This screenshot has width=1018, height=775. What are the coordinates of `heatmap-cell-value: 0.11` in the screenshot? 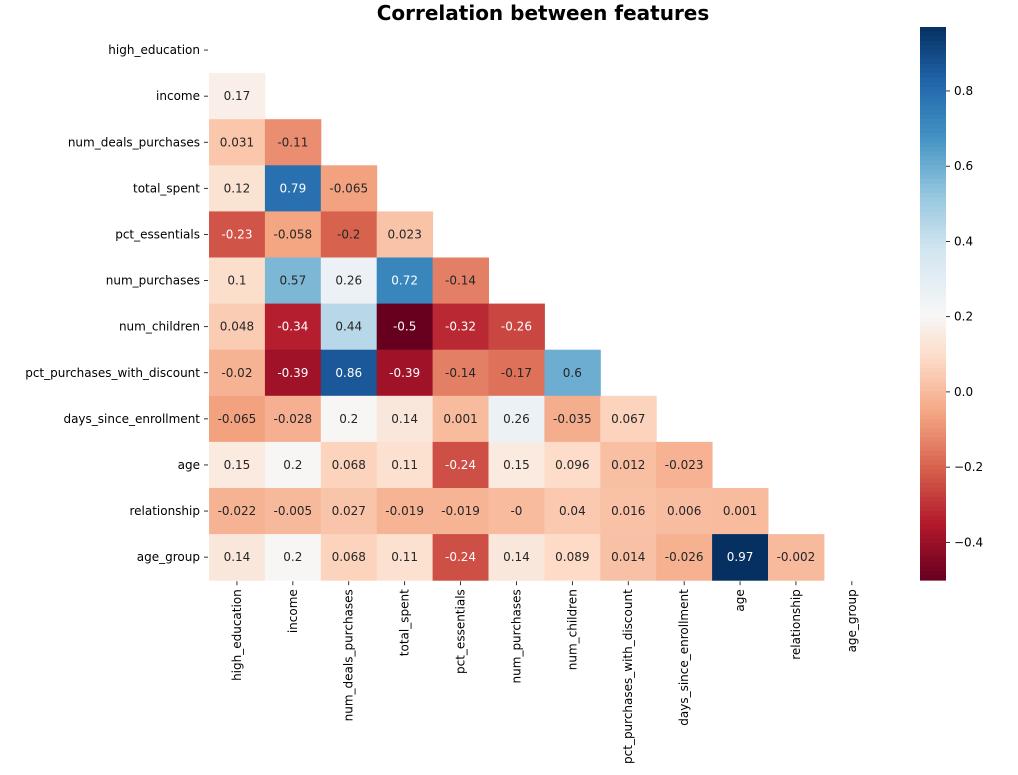 It's located at (404, 465).